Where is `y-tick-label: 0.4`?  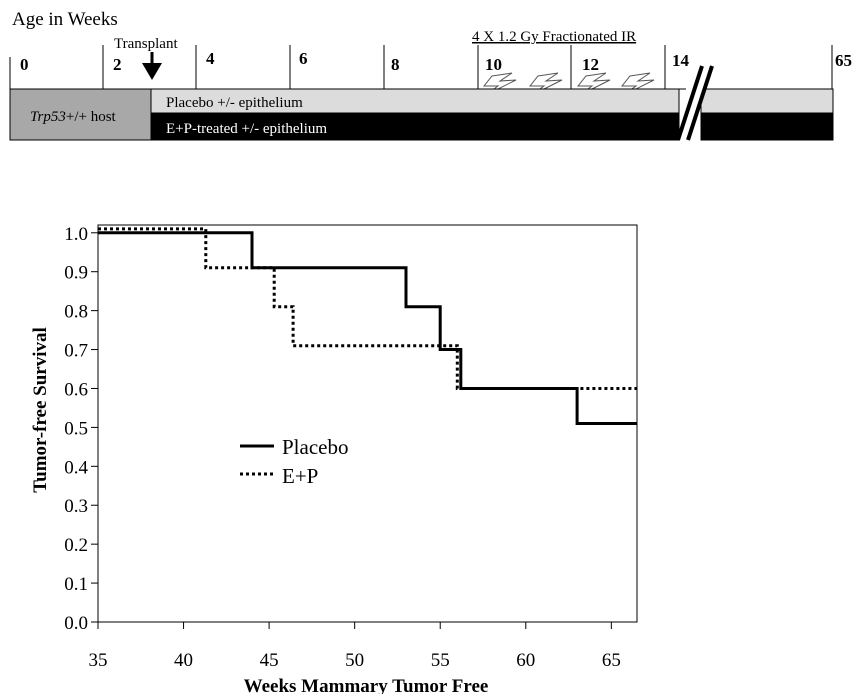 y-tick-label: 0.4 is located at coordinates (76, 467).